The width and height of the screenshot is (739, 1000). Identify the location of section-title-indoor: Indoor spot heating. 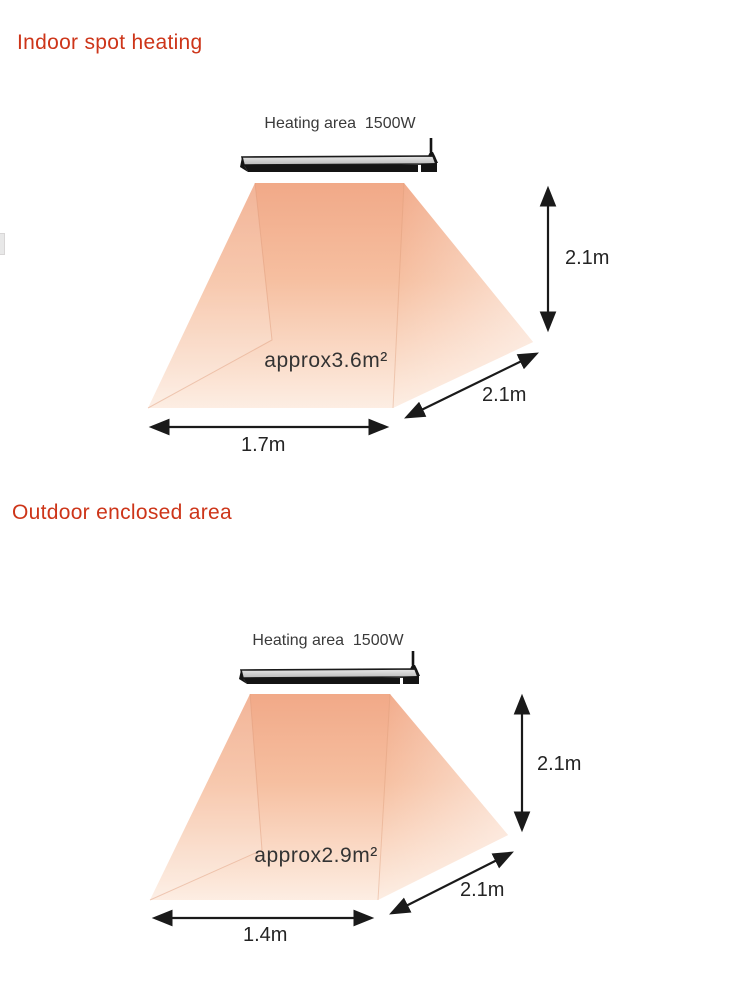
(110, 42).